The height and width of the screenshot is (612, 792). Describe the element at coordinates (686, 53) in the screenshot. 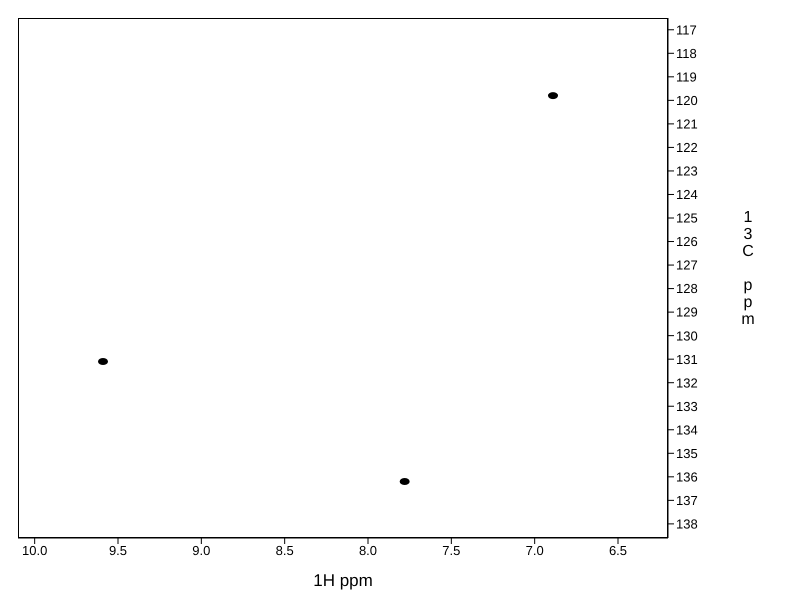

I see `y-tick-label: 118` at that location.